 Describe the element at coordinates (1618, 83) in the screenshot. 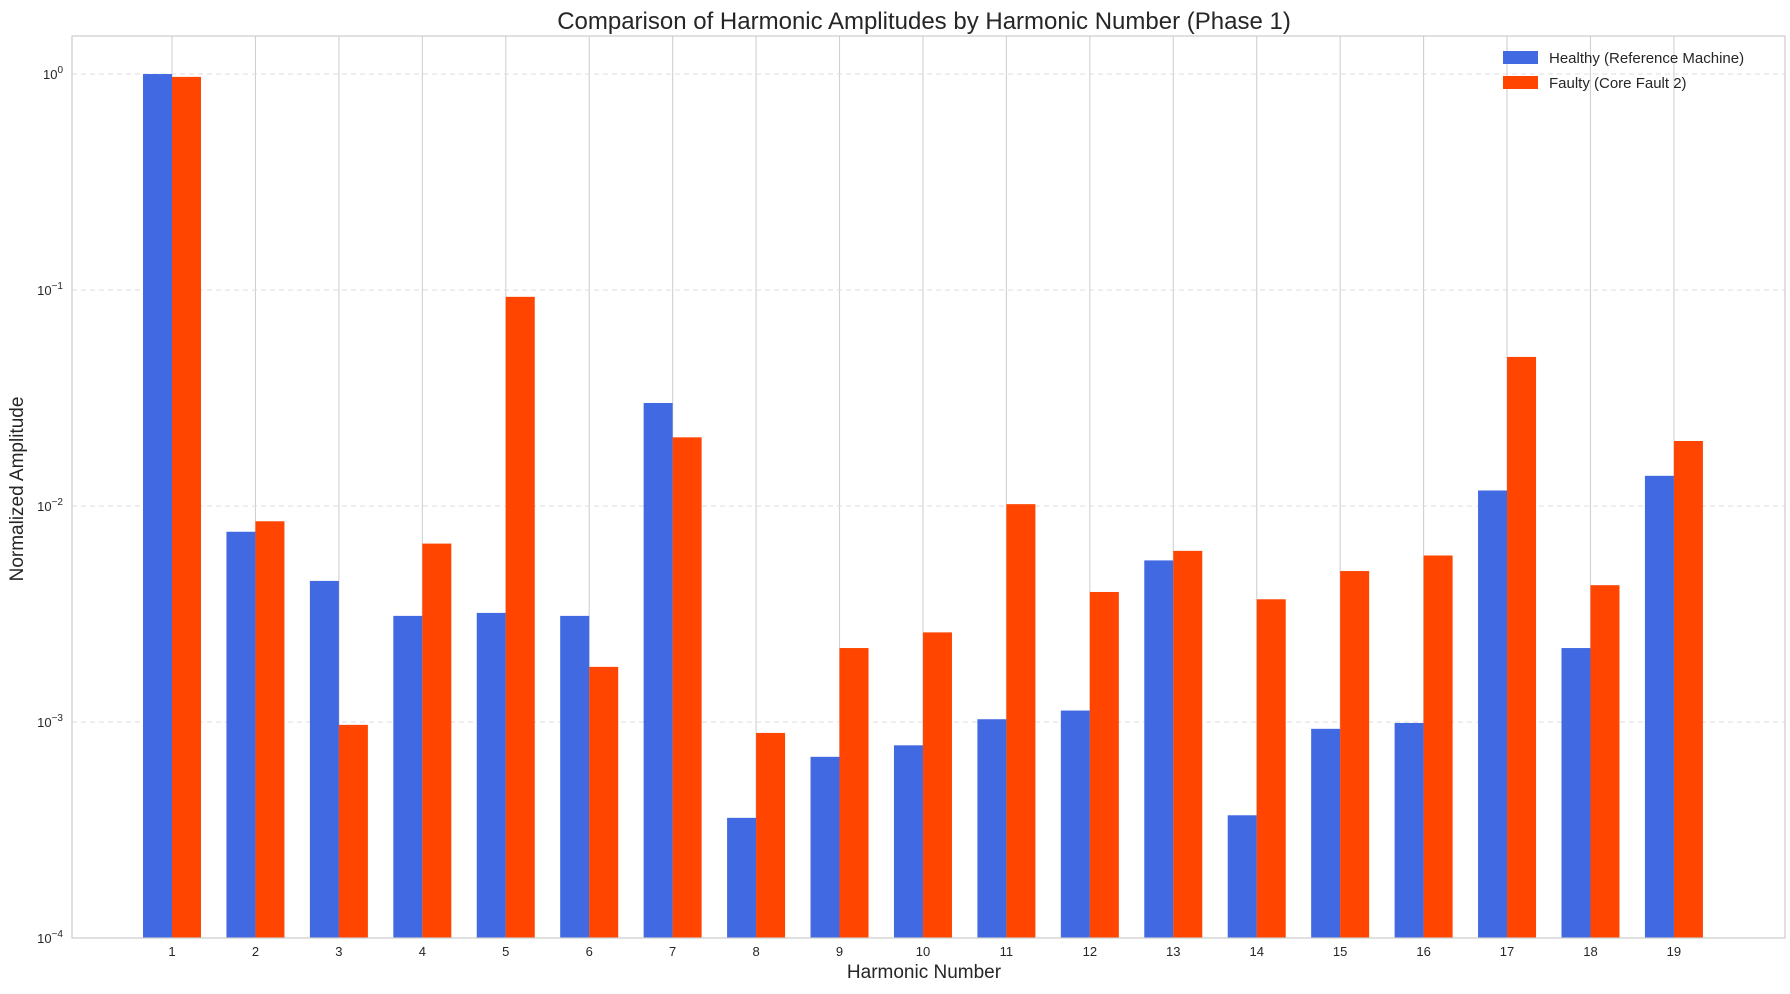

I see `faulty-legend-label: Faulty (Core Fault 2)` at that location.